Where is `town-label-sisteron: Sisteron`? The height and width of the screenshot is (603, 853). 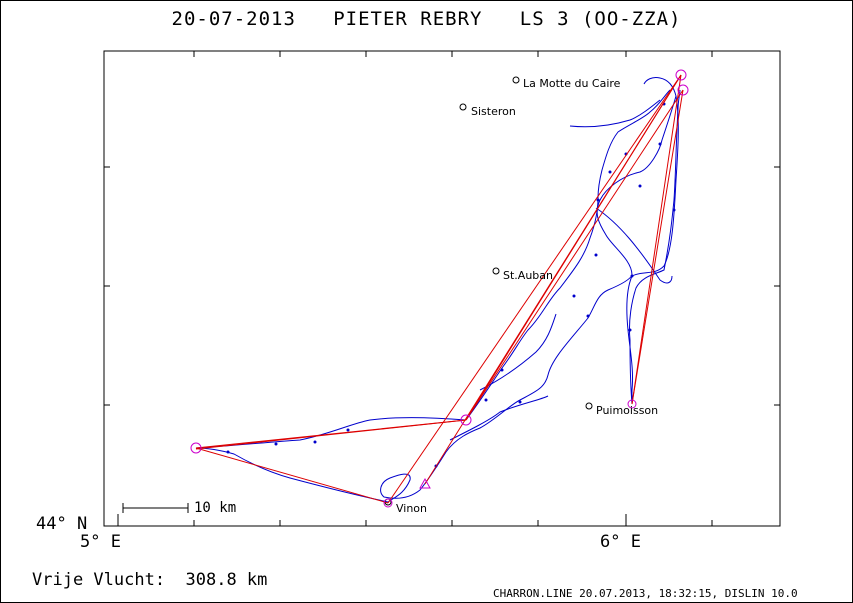 town-label-sisteron: Sisteron is located at coordinates (493, 111).